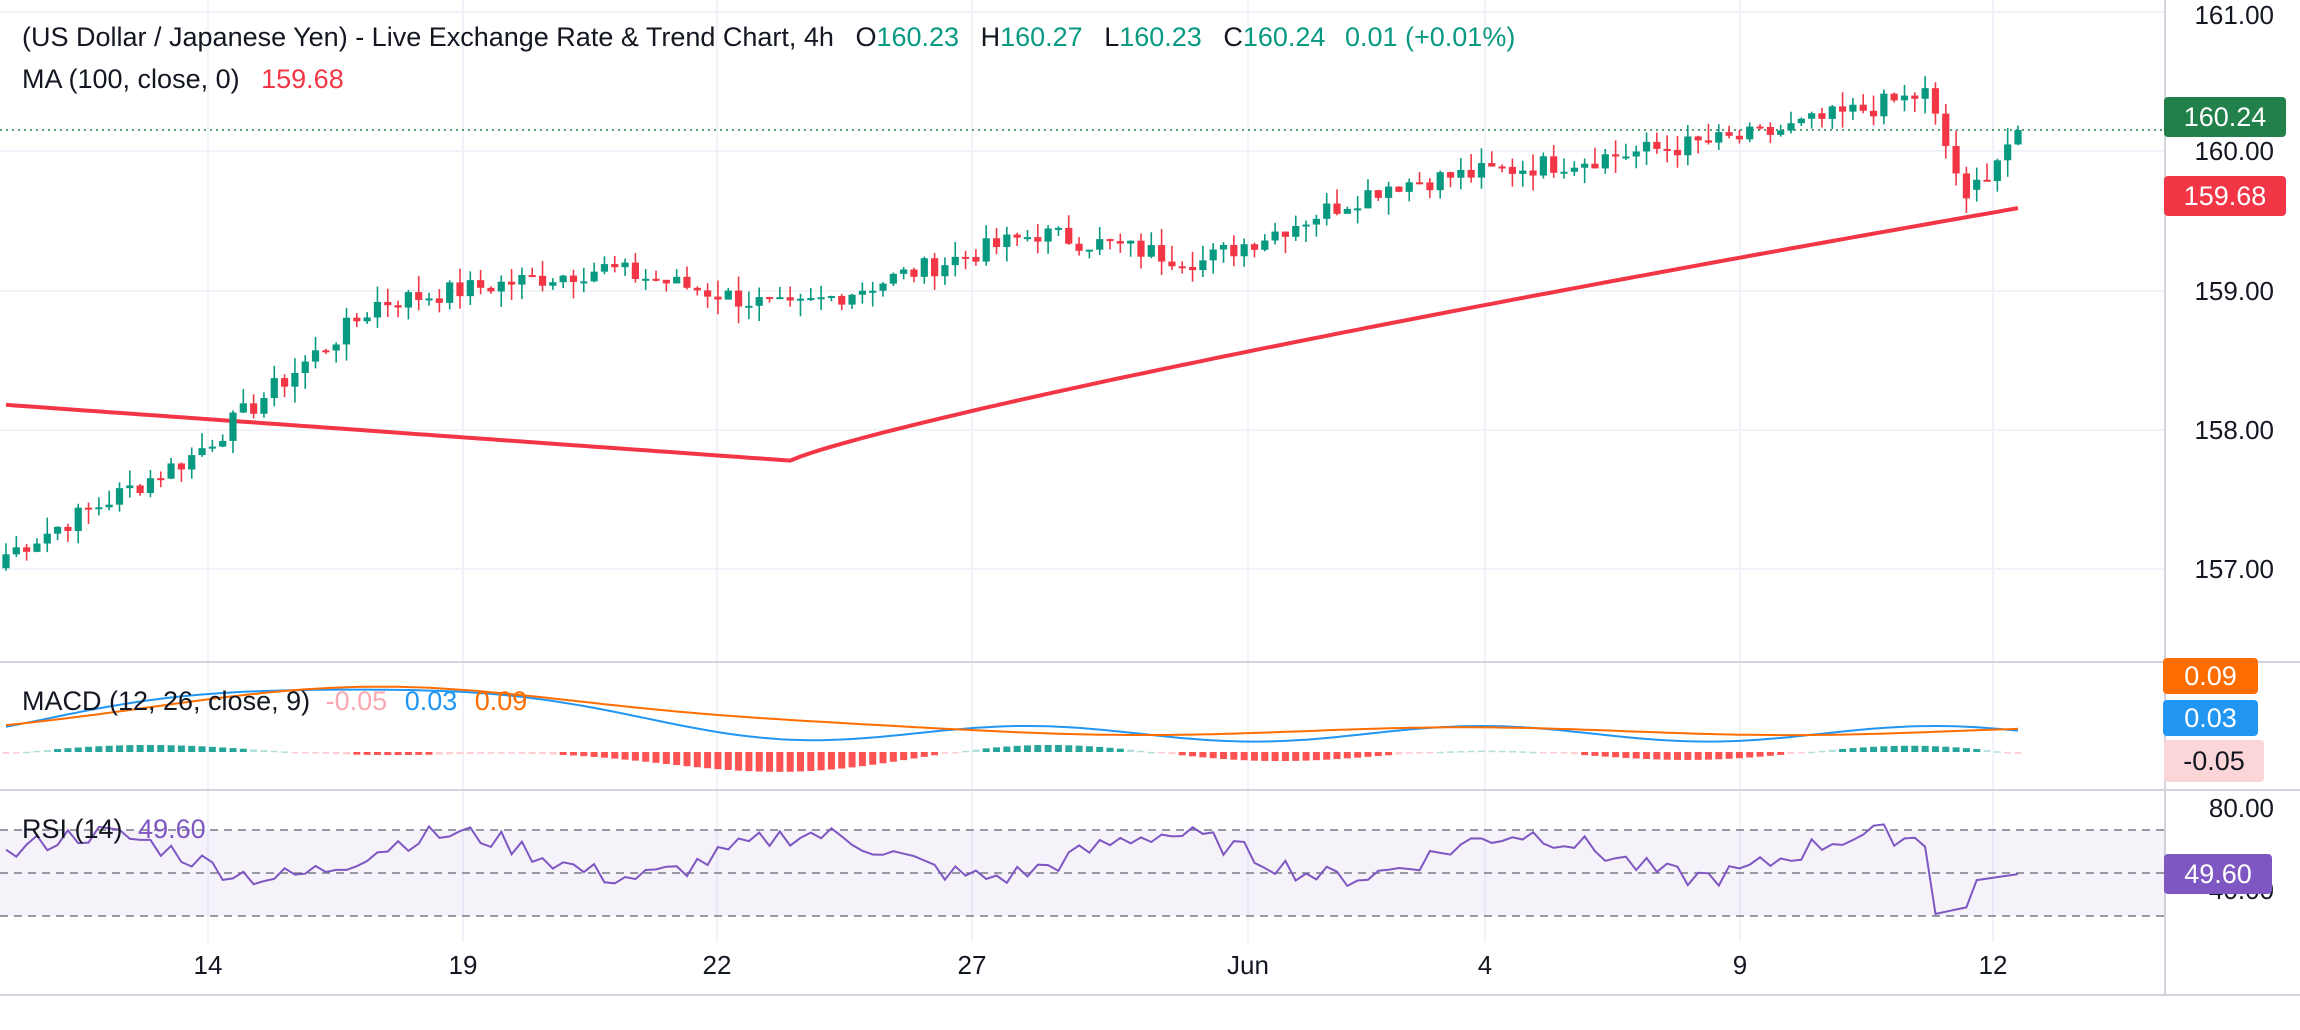 The height and width of the screenshot is (1030, 2300). Describe the element at coordinates (2241, 808) in the screenshot. I see `rsi-axis-upper: 80.00` at that location.